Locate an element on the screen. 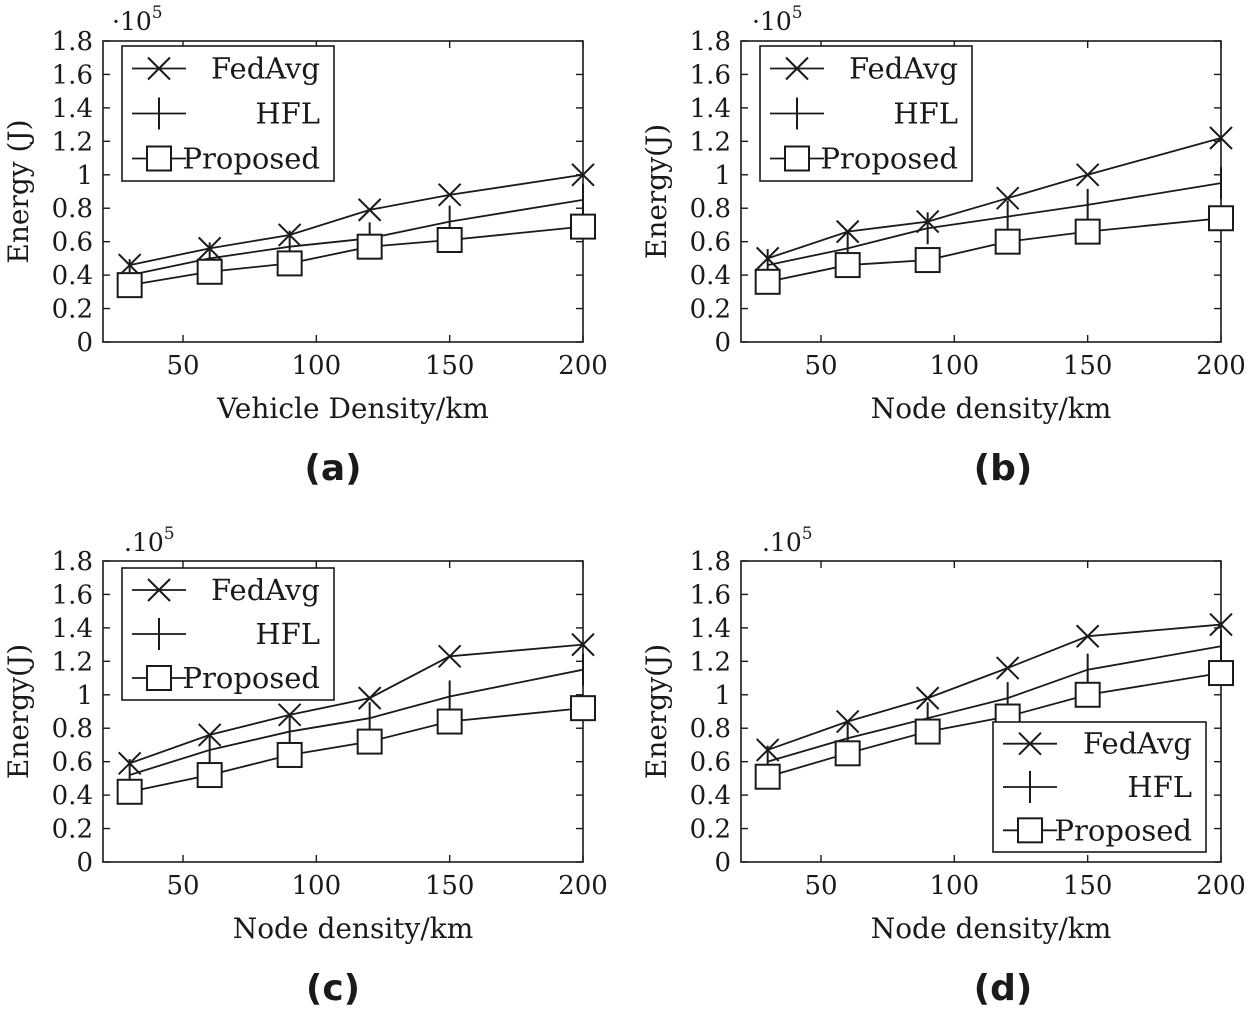 The height and width of the screenshot is (1014, 1250). series-hfl is located at coordinates (994, 224).